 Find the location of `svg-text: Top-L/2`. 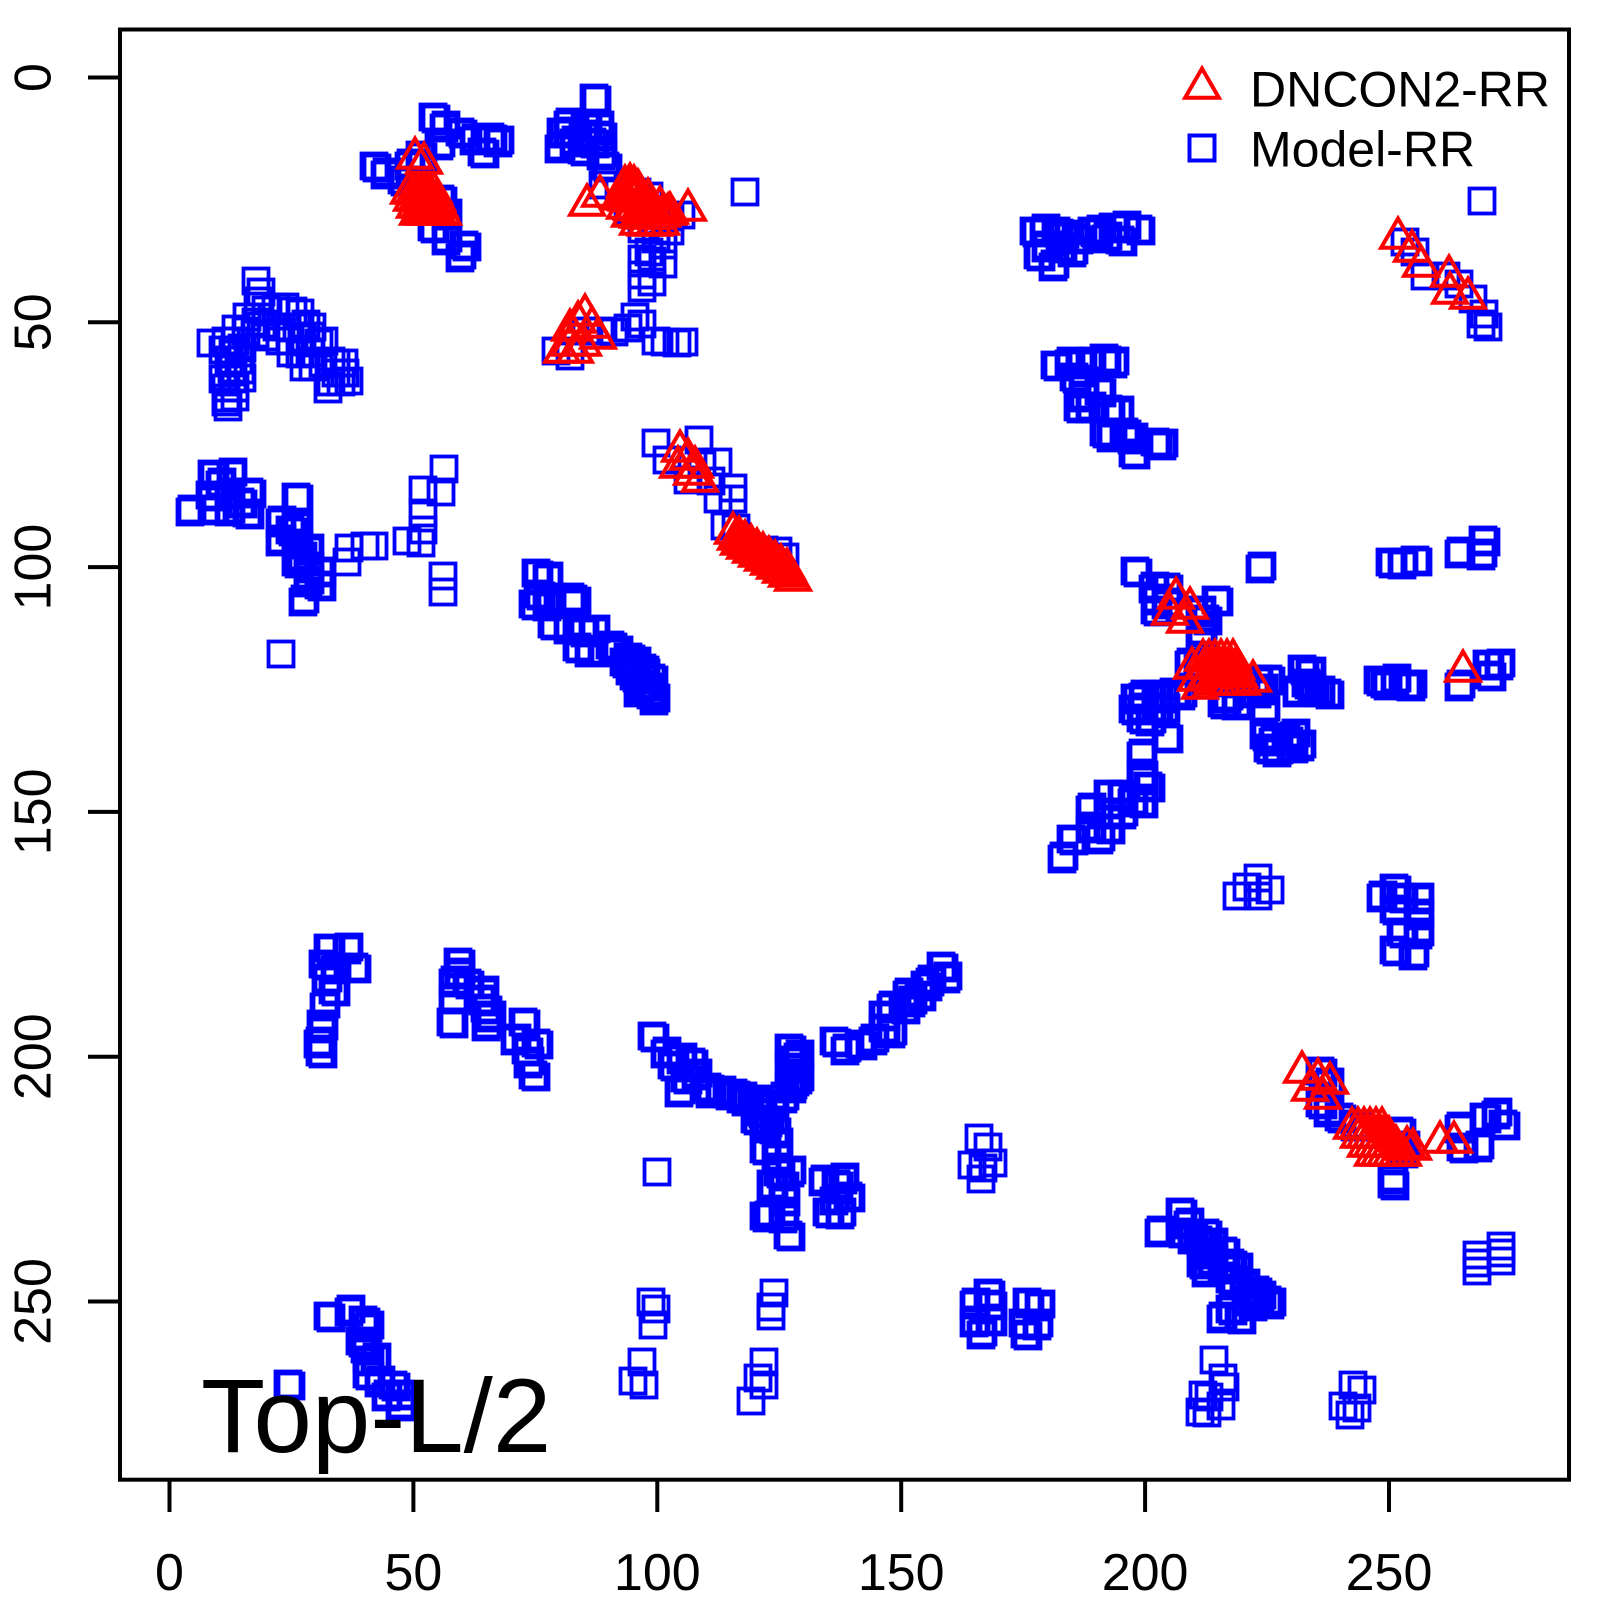

svg-text: Top-L/2 is located at coordinates (376, 1416).